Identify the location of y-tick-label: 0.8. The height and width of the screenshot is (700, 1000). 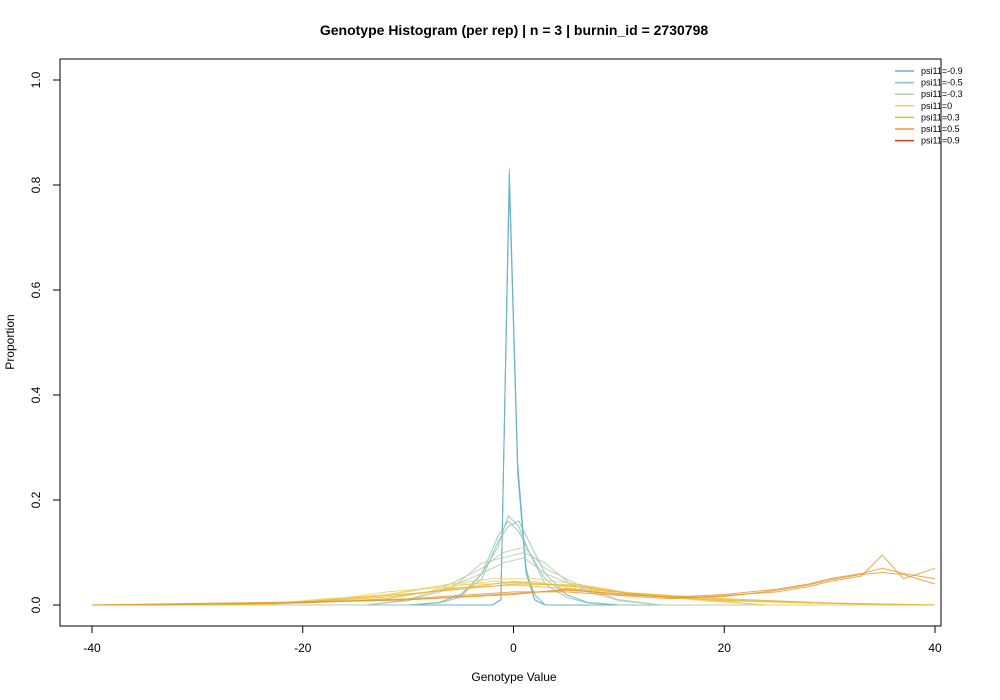
(36, 184).